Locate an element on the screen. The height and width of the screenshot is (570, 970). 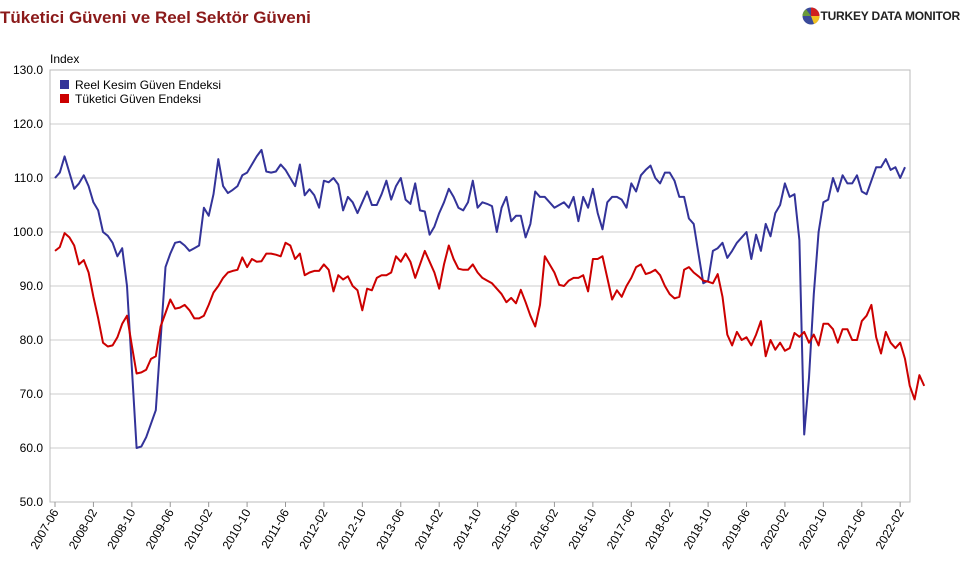
brand-name: TURKEY DATA MONITOR is located at coordinates (890, 16).